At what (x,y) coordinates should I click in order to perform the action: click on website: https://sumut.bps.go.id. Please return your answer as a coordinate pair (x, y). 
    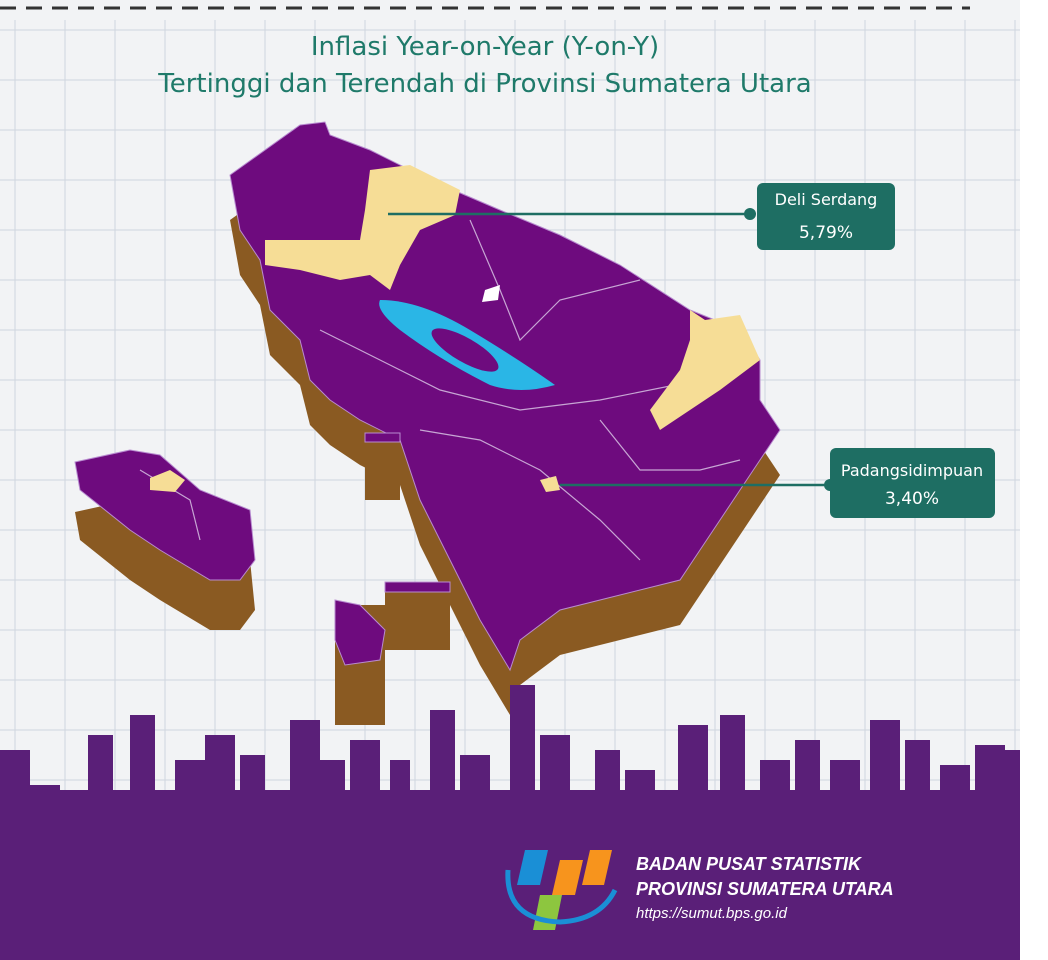
    Looking at the image, I should click on (712, 913).